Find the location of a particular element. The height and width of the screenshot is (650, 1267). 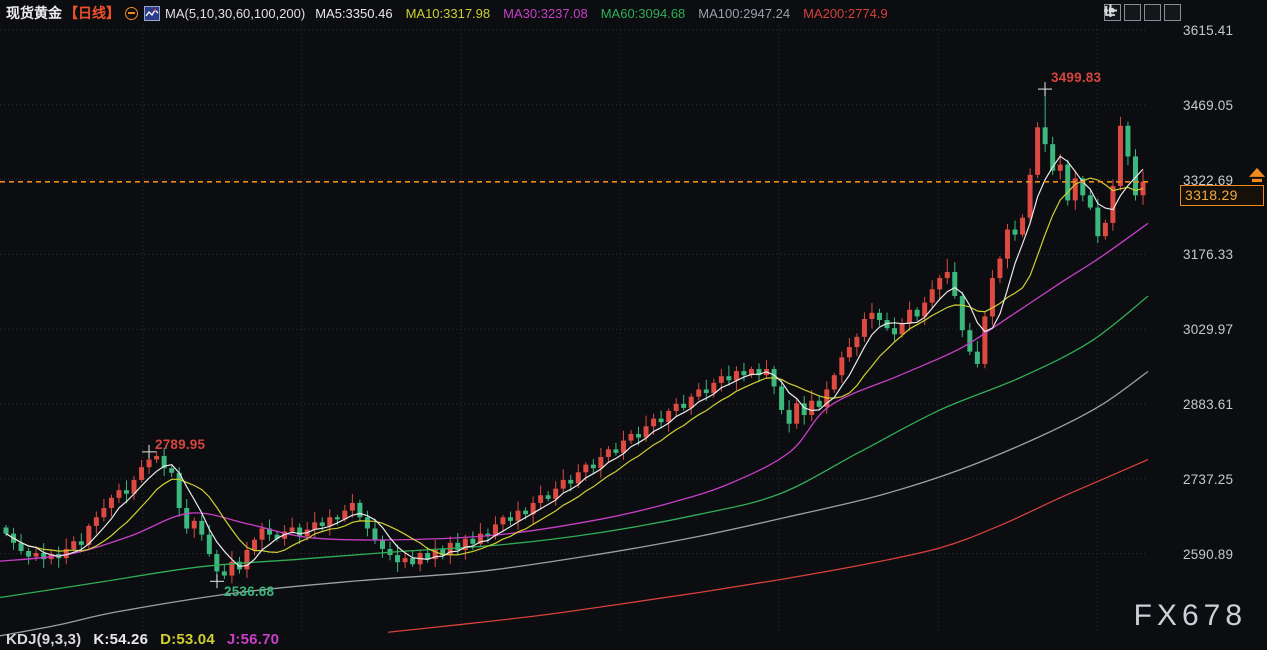

y-axis-label: 2737.25 is located at coordinates (1208, 479).